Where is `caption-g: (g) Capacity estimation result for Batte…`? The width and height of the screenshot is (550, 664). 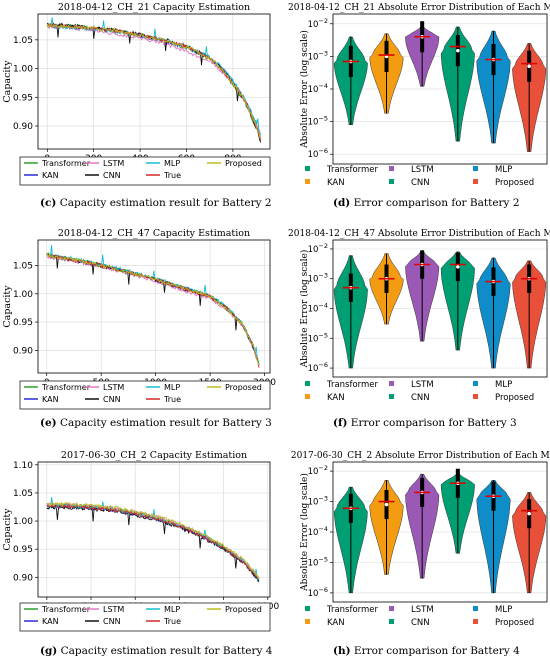
caption-g: (g) Capacity estimation result for Batte… is located at coordinates (156, 651).